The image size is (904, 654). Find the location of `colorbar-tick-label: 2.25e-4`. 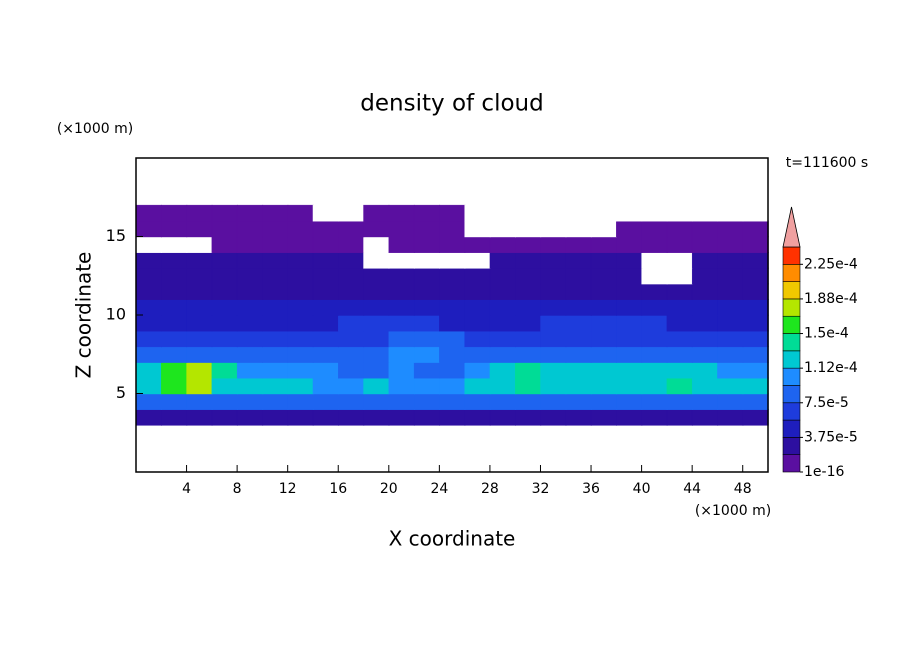

colorbar-tick-label: 2.25e-4 is located at coordinates (831, 264).